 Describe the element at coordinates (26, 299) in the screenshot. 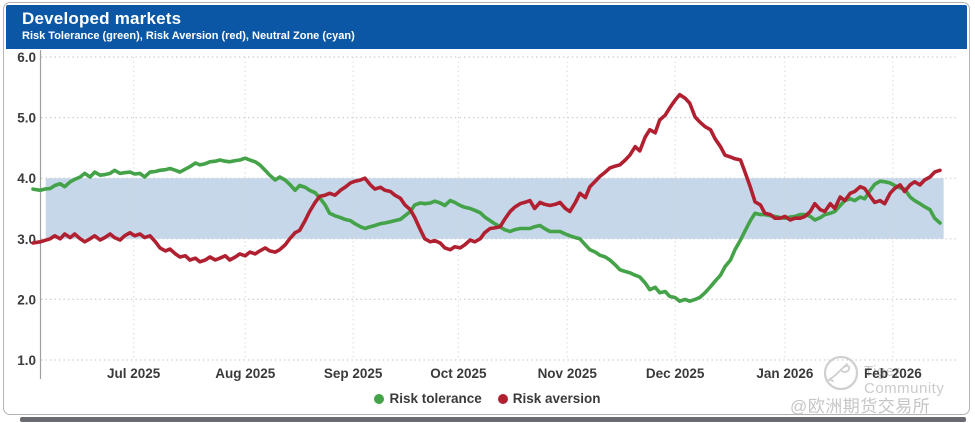

I see `y-tick-label: 2.0` at that location.